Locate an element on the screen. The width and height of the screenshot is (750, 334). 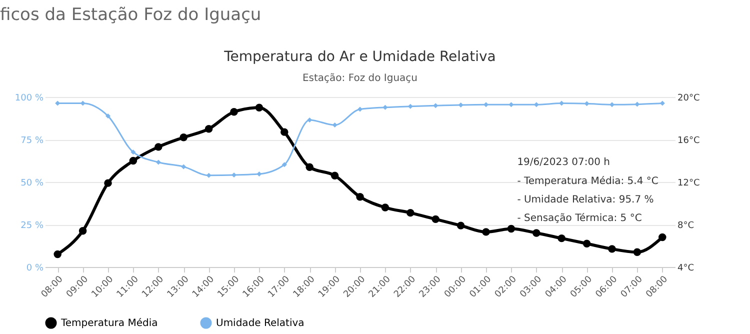
chart-subtitle: Estação: Foz do Iguaçu is located at coordinates (360, 78).